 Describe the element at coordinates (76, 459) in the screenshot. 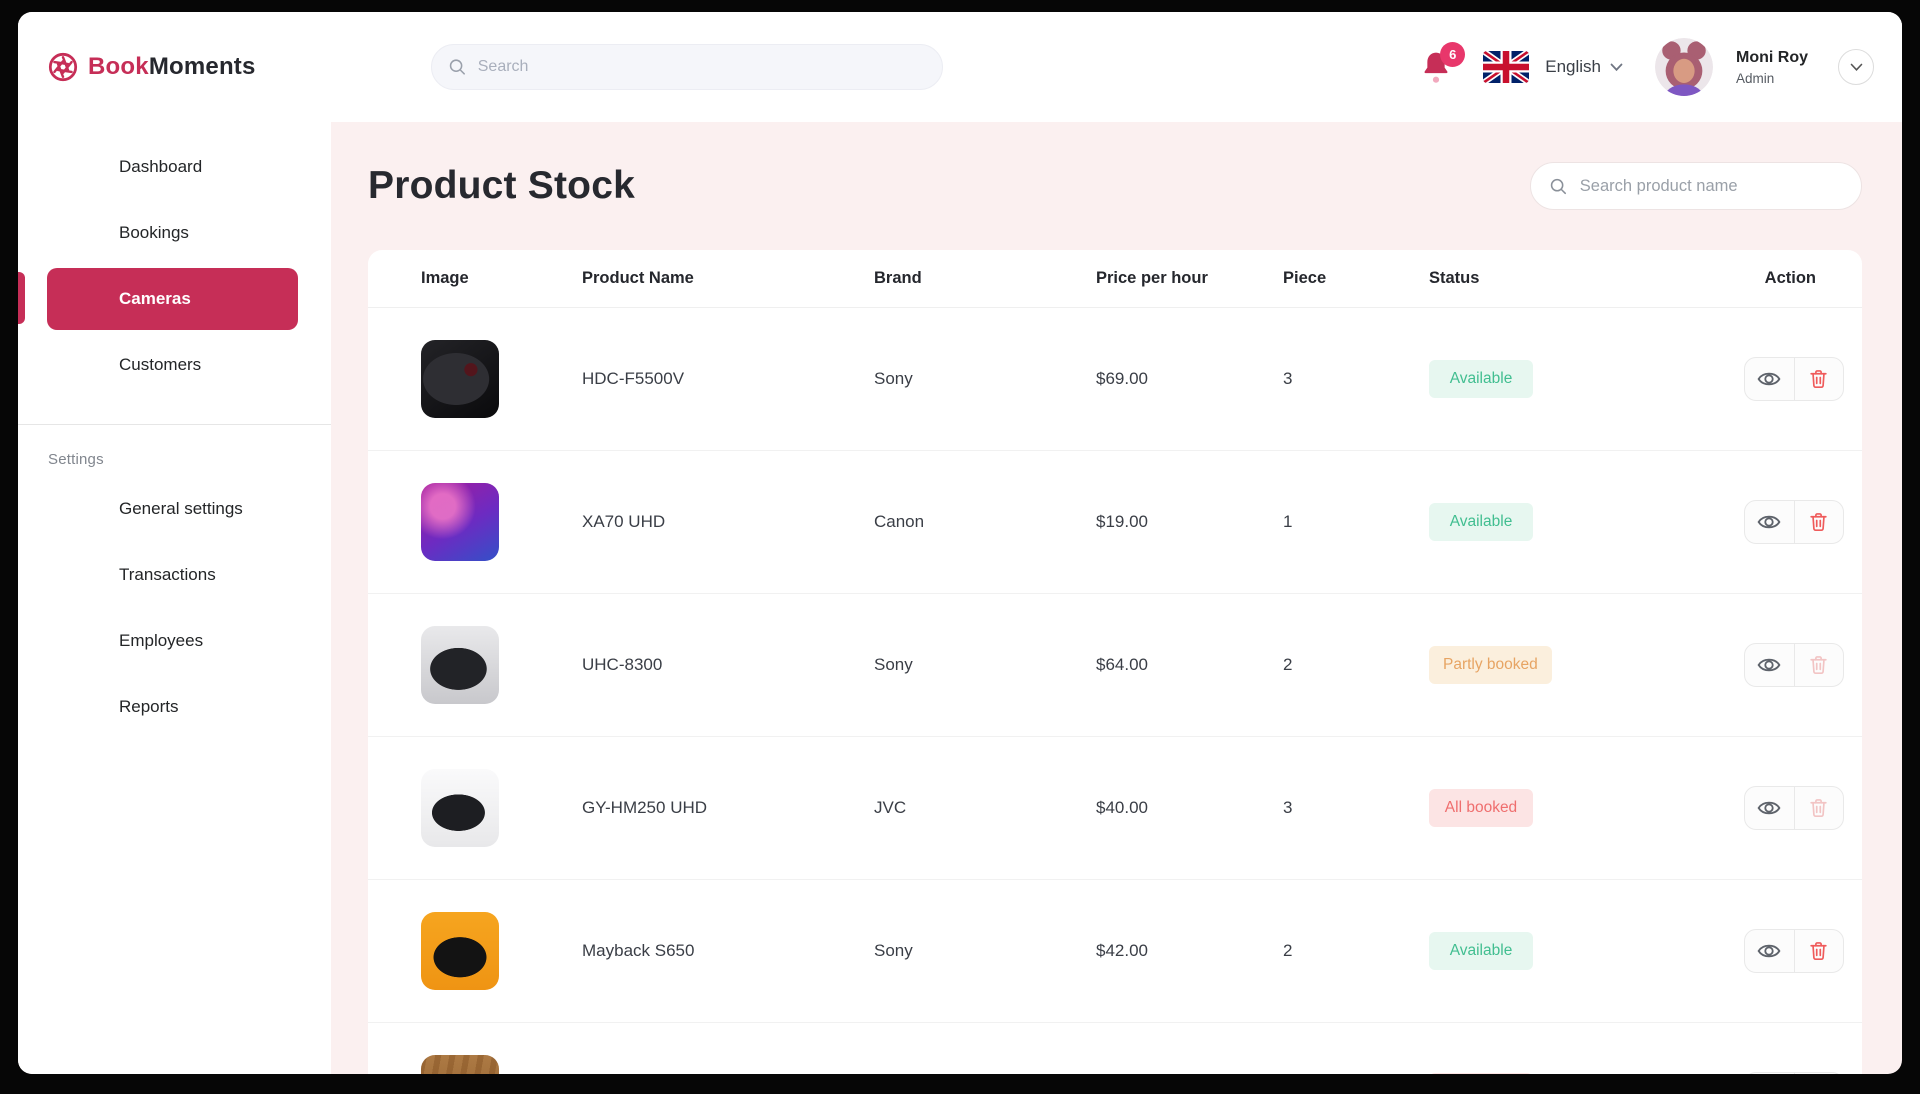

I see `sidebar-section-label: Settings` at that location.